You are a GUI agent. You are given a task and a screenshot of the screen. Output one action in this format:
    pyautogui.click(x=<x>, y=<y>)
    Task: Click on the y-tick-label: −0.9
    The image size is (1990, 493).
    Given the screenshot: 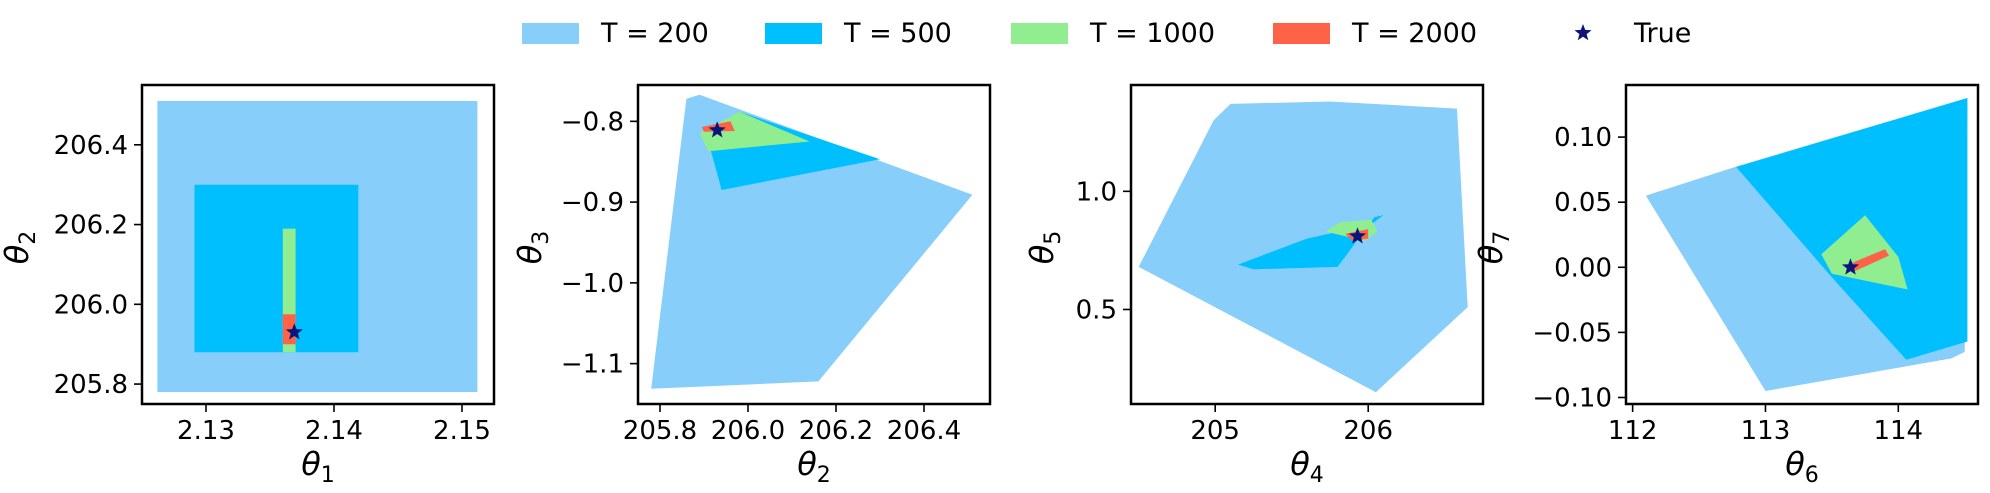 What is the action you would take?
    pyautogui.click(x=592, y=203)
    